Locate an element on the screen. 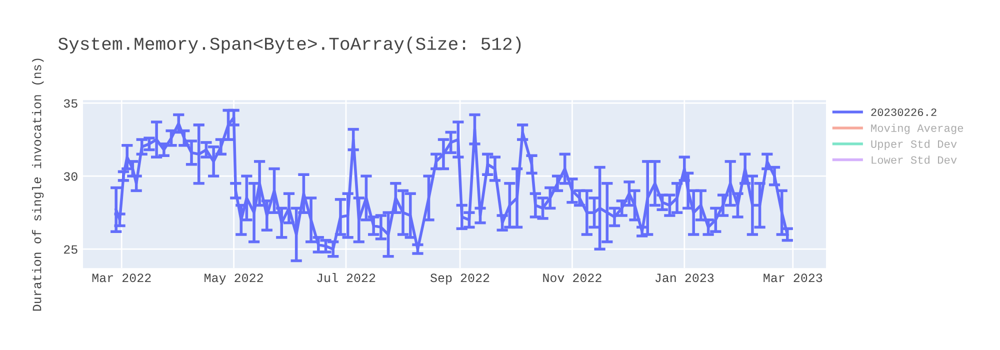 Image resolution: width=1000 pixels, height=350 pixels. x-tick-label: Nov 2022 is located at coordinates (572, 278).